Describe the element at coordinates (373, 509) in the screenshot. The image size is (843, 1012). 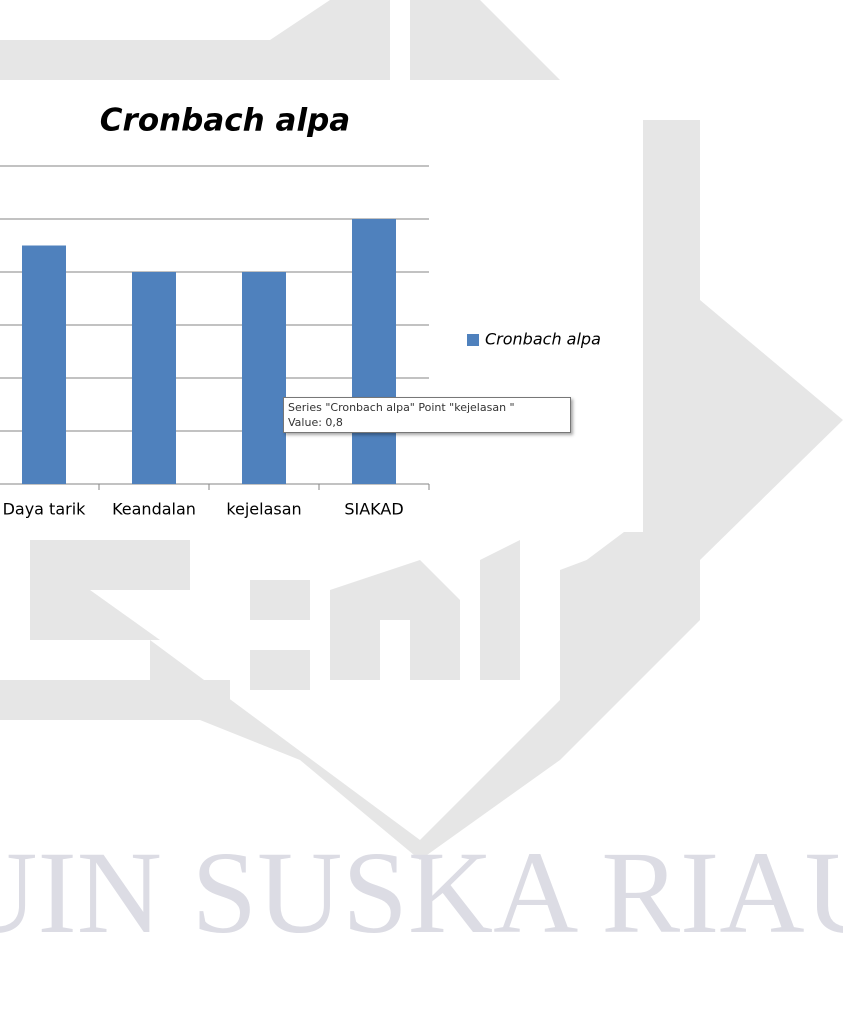
I see `x-tick-label: SIAKAD` at that location.